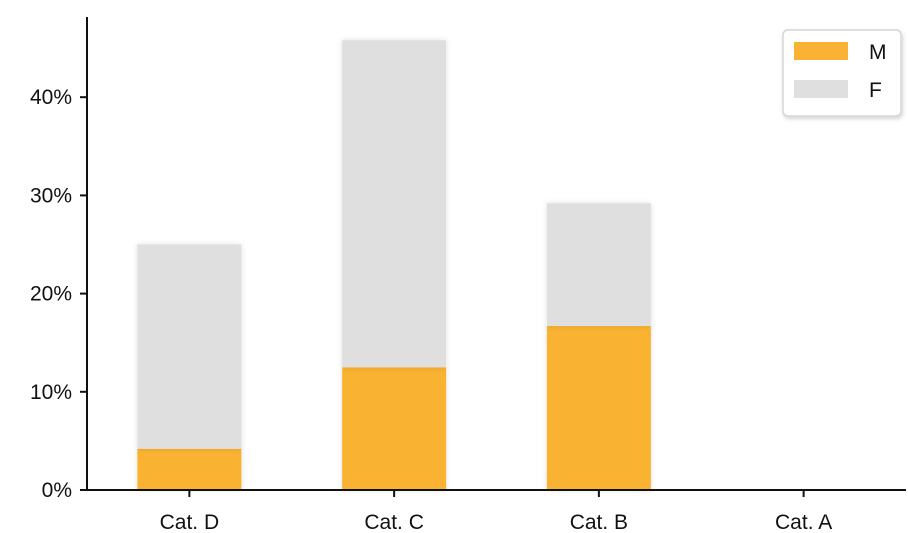  Describe the element at coordinates (599, 522) in the screenshot. I see `x-tick-label: Cat. B` at that location.